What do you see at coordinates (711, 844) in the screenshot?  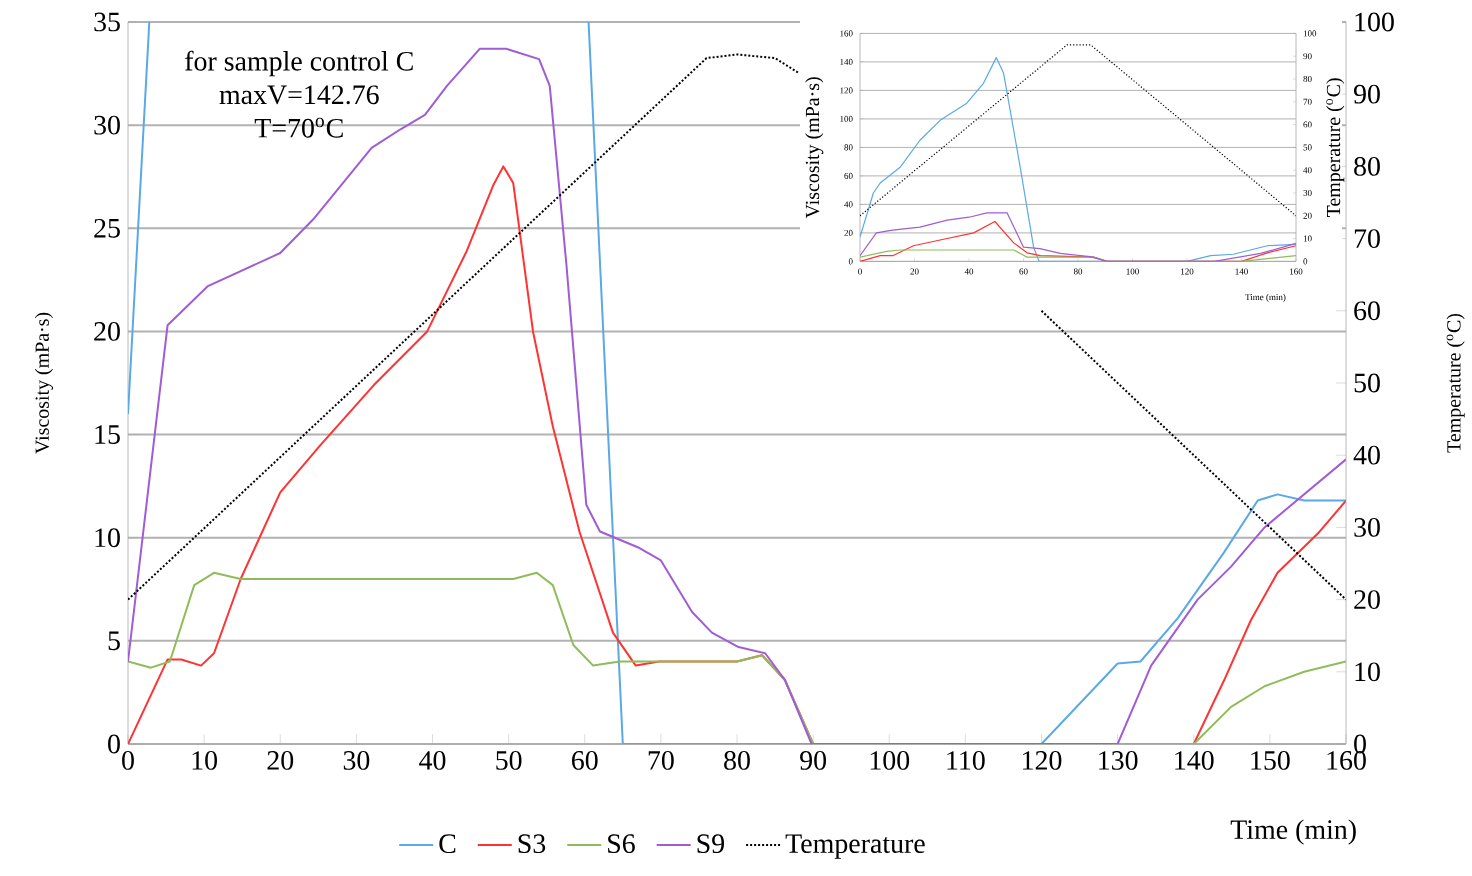 I see `legend-label: S9` at bounding box center [711, 844].